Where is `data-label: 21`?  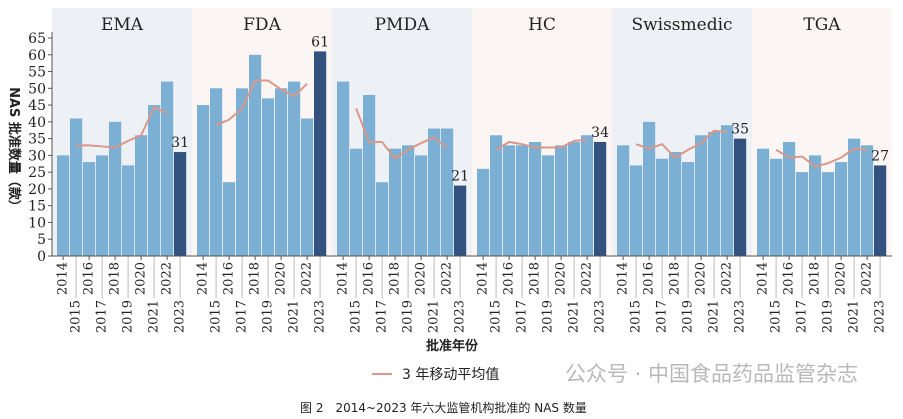
data-label: 21 is located at coordinates (460, 177).